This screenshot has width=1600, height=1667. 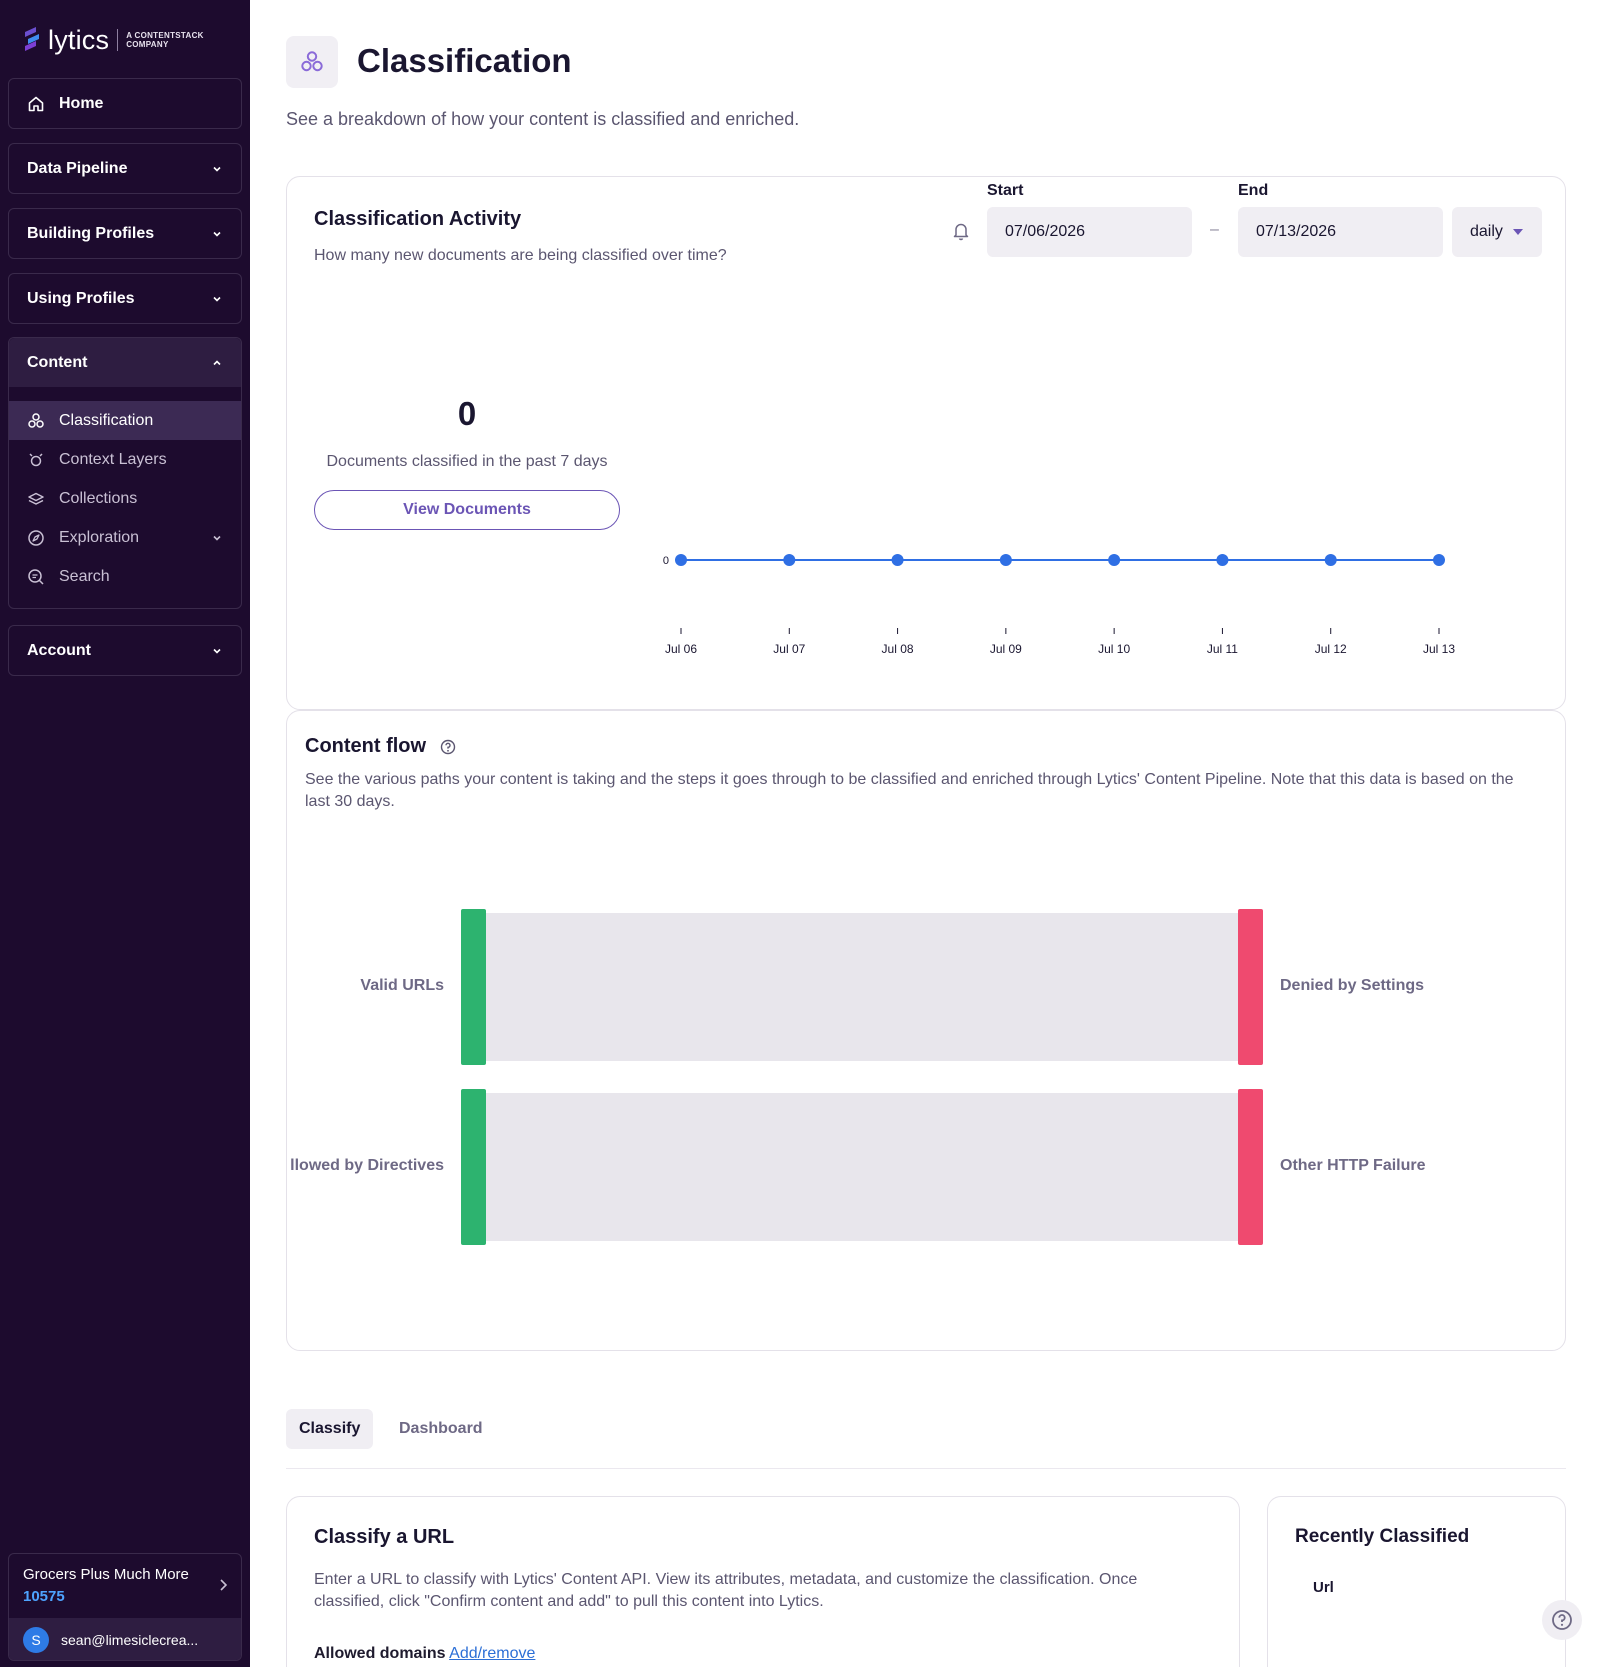 What do you see at coordinates (106, 1574) in the screenshot?
I see `org-name: Grocers Plus Much More` at bounding box center [106, 1574].